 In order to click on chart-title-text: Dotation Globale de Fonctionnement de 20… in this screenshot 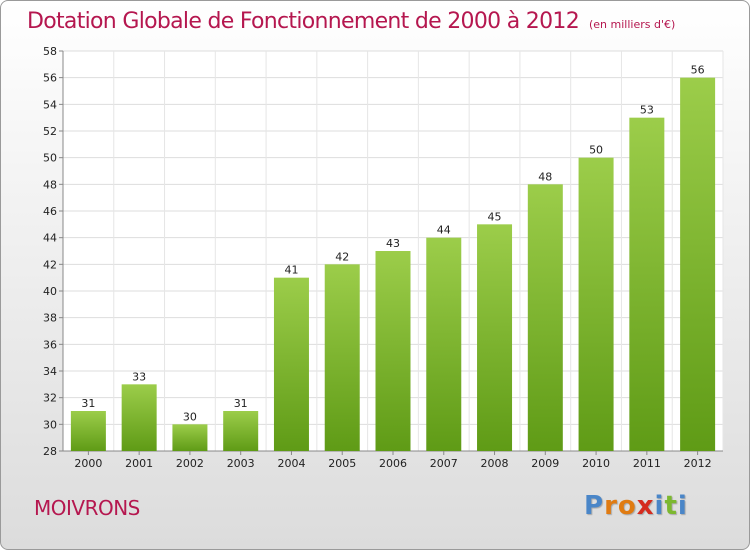, I will do `click(303, 21)`.